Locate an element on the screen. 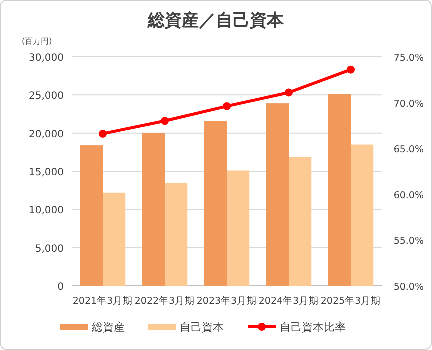 The image size is (432, 350). y2-tick-label: 65.0% is located at coordinates (409, 150).